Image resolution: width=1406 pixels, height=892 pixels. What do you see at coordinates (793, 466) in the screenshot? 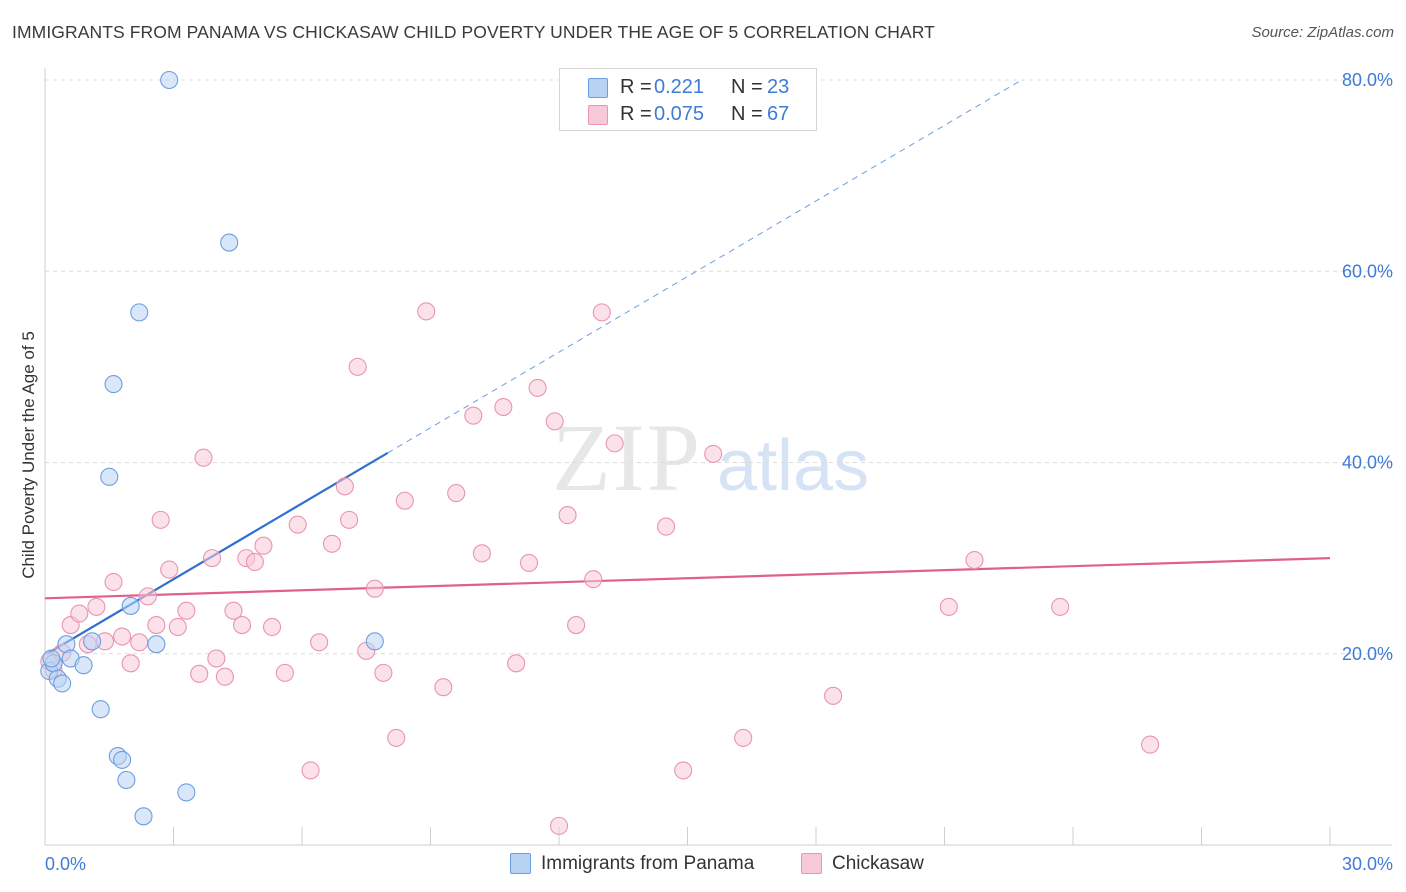
I see `watermark-atlas: atlas` at bounding box center [793, 466].